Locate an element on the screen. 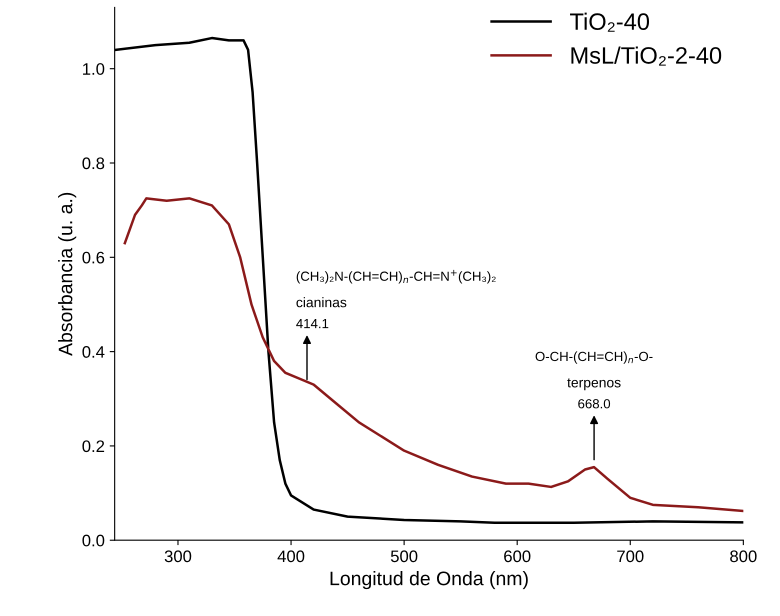  y-axis-title: Absorbancia (u. a.) is located at coordinates (67, 274).